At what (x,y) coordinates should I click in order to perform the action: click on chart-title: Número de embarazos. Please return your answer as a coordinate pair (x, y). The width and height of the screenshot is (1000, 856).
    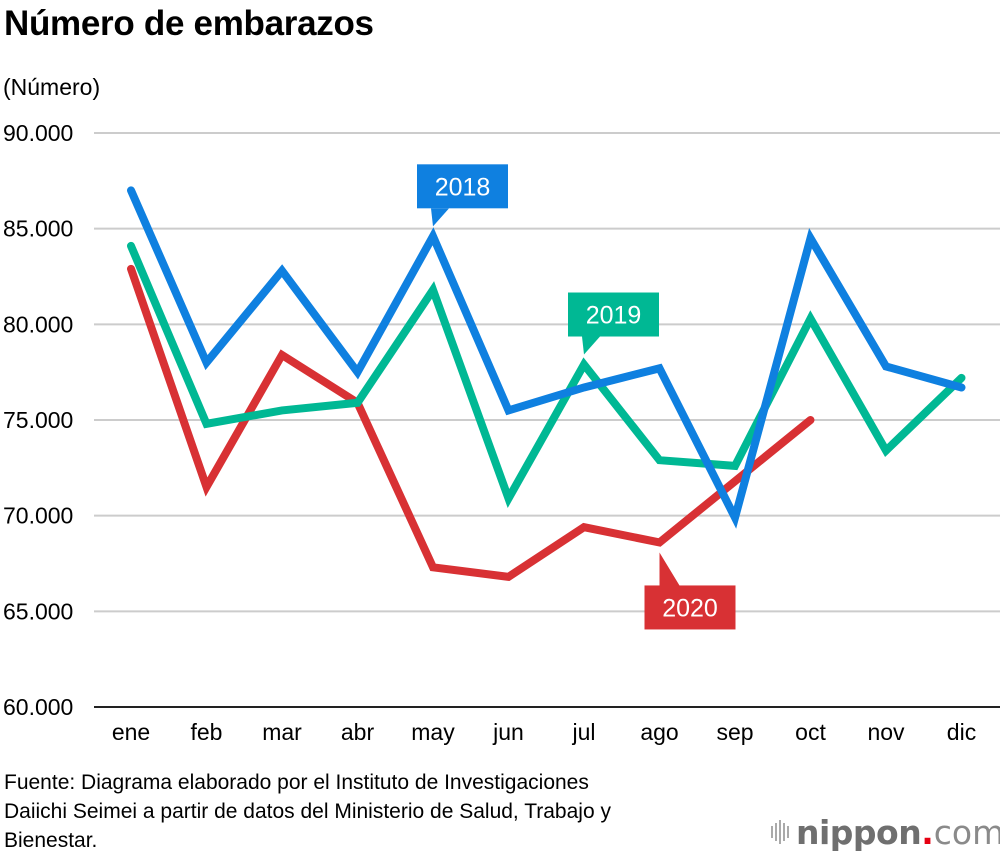
    Looking at the image, I should click on (189, 23).